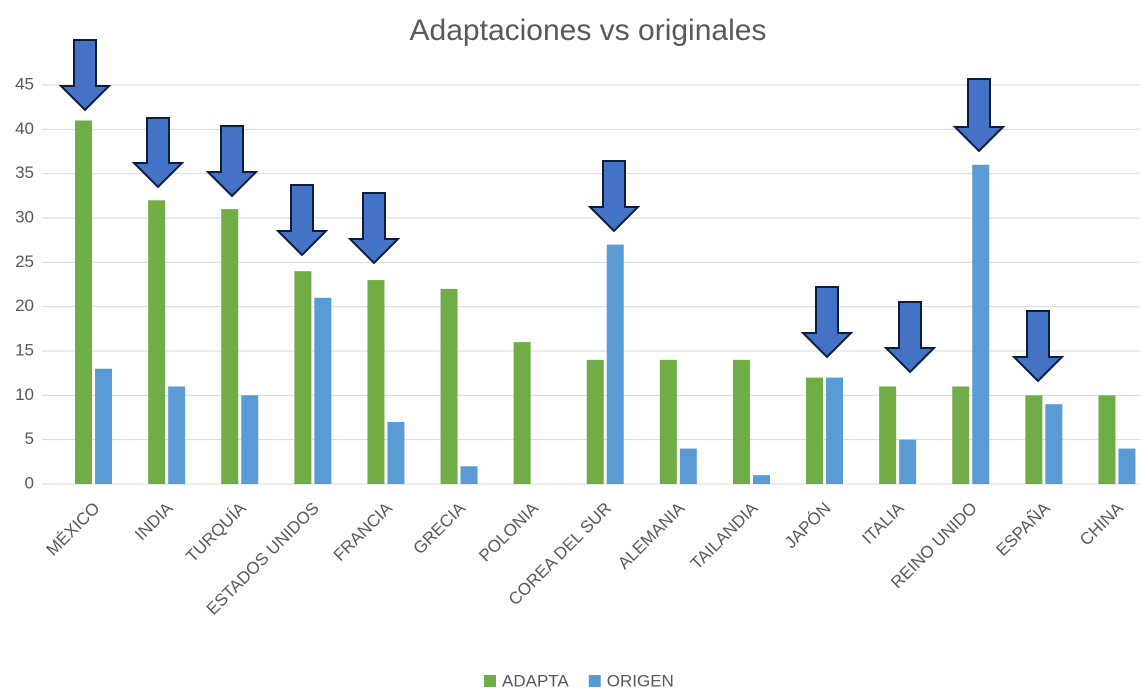  I want to click on y-tick-label: 5, so click(29, 438).